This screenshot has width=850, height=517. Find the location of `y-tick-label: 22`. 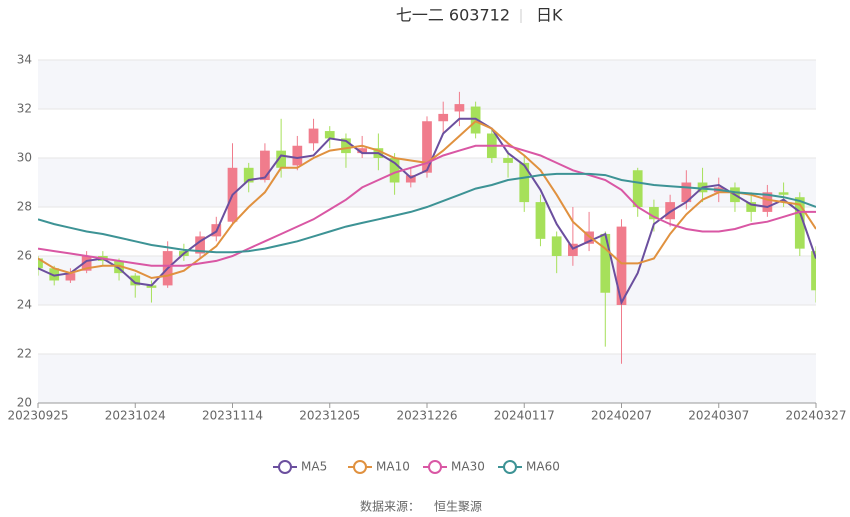

y-tick-label: 22 is located at coordinates (24, 354).